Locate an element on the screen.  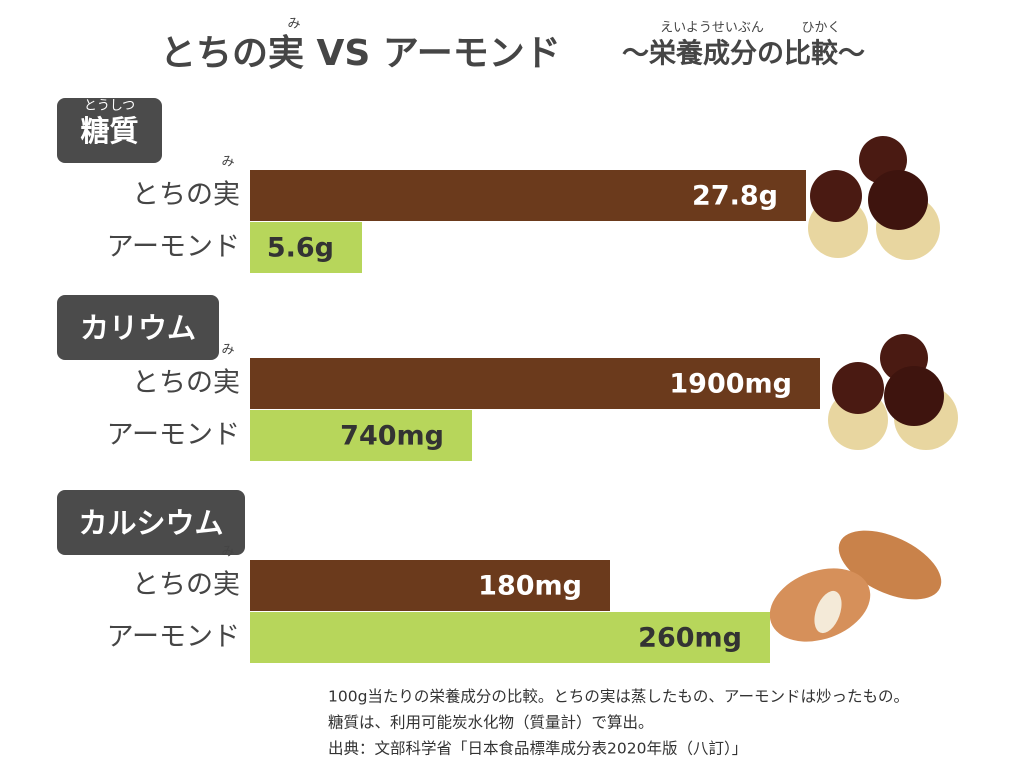
page-title: とちの実 VS アーモンド is located at coordinates (360, 53).